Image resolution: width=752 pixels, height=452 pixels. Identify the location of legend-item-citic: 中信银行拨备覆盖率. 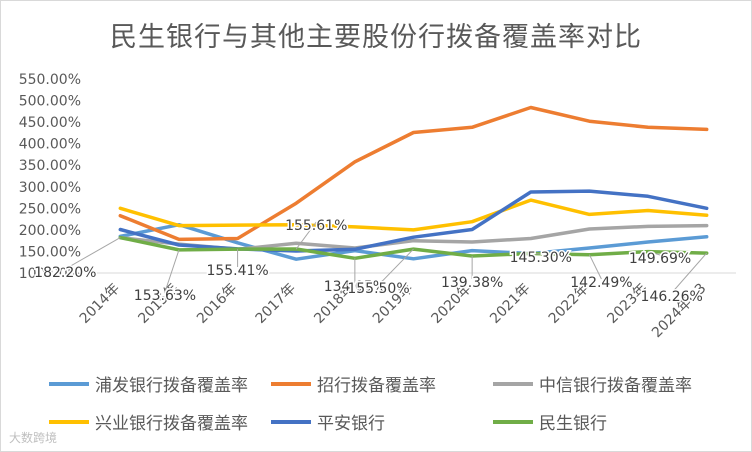
(592, 383).